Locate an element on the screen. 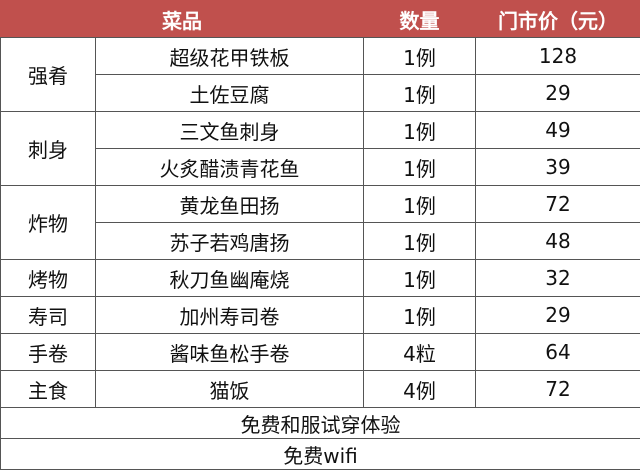 The image size is (640, 471). category-cell: 寿司 is located at coordinates (48, 315).